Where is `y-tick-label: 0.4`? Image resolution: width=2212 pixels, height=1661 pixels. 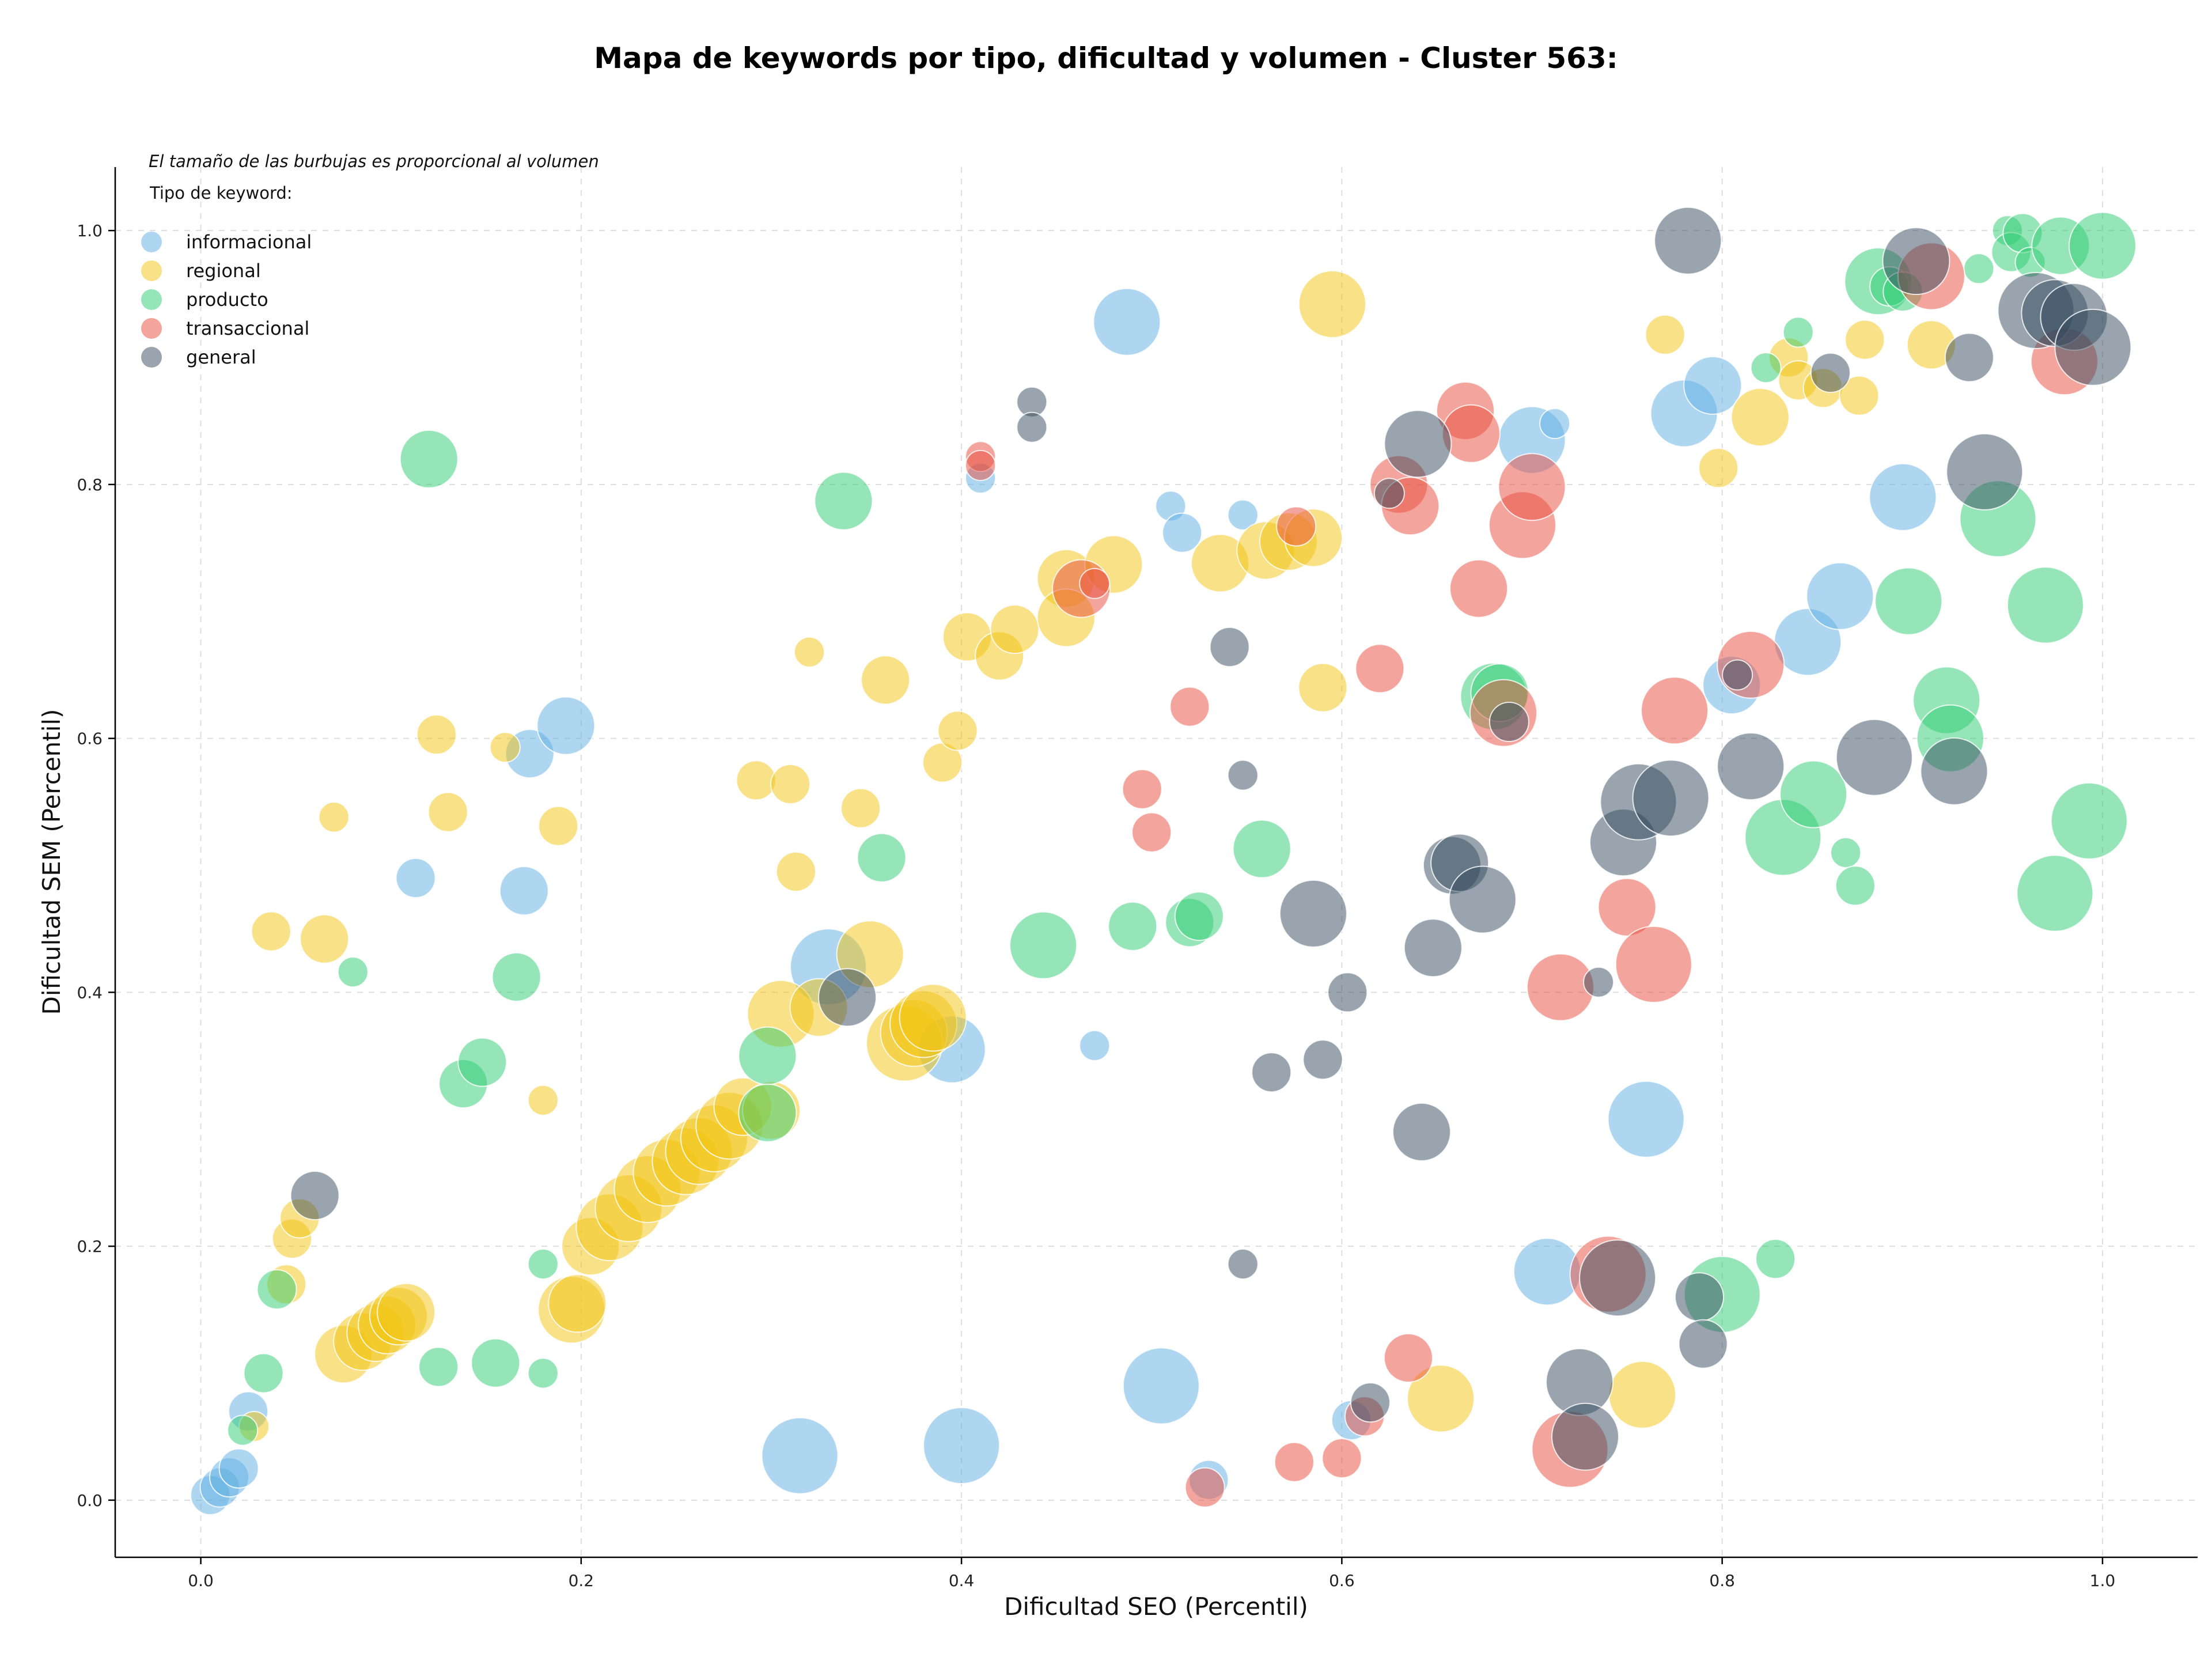 y-tick-label: 0.4 is located at coordinates (90, 992).